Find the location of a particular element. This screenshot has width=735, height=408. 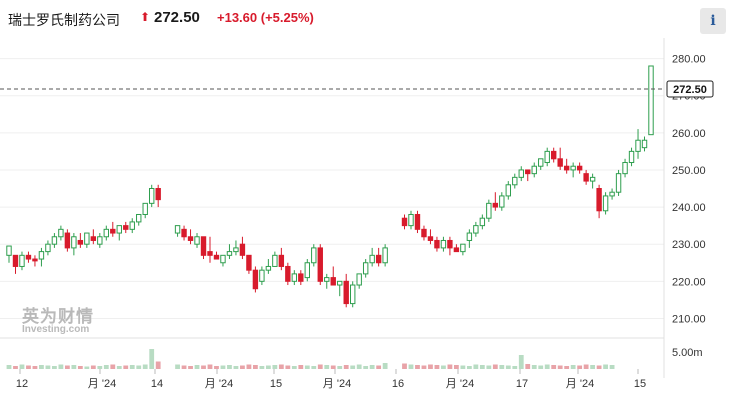

last-price-tag-label: 272.50 is located at coordinates (690, 90).